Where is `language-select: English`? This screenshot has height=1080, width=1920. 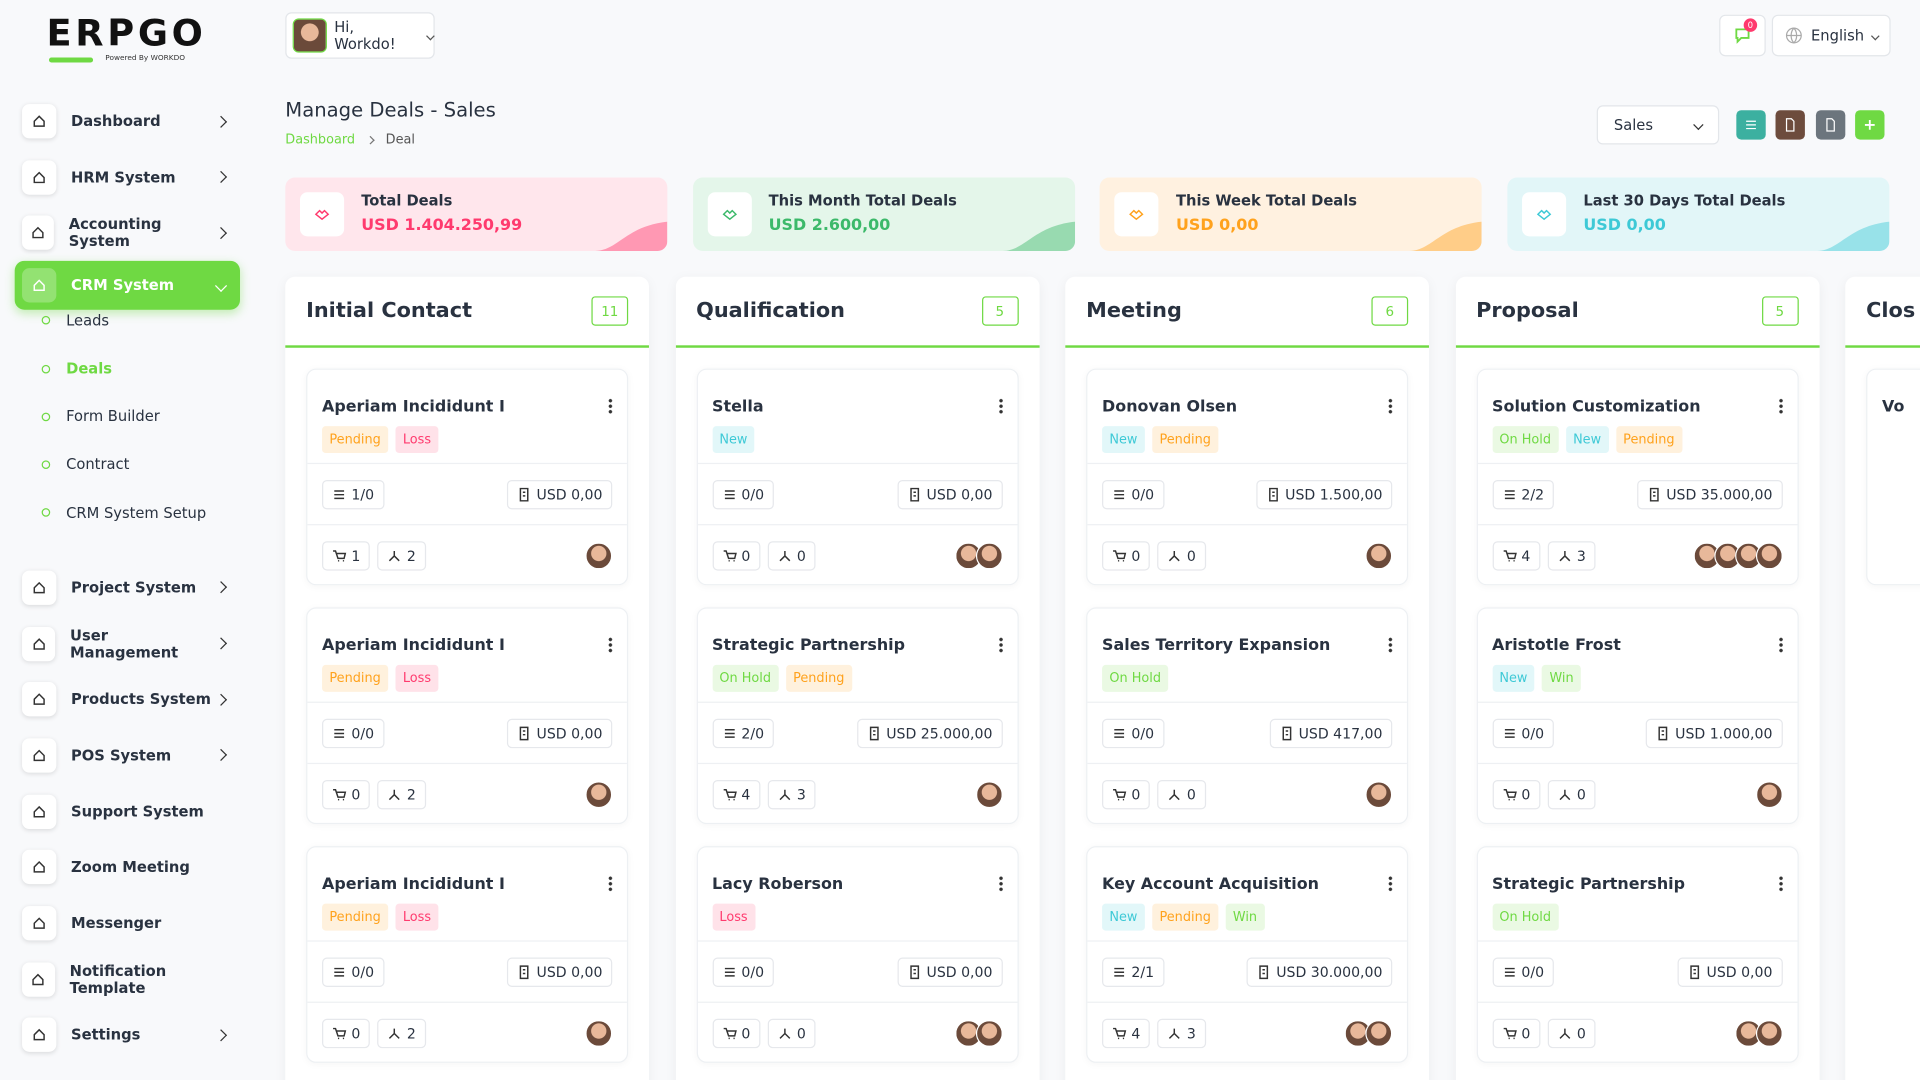
language-select: English is located at coordinates (1831, 35).